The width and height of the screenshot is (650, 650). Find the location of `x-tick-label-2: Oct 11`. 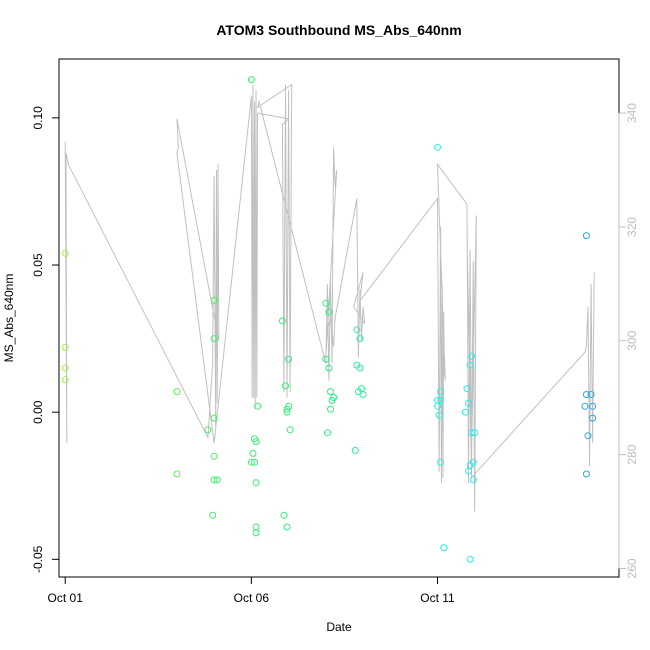

x-tick-label-2: Oct 11 is located at coordinates (437, 598).